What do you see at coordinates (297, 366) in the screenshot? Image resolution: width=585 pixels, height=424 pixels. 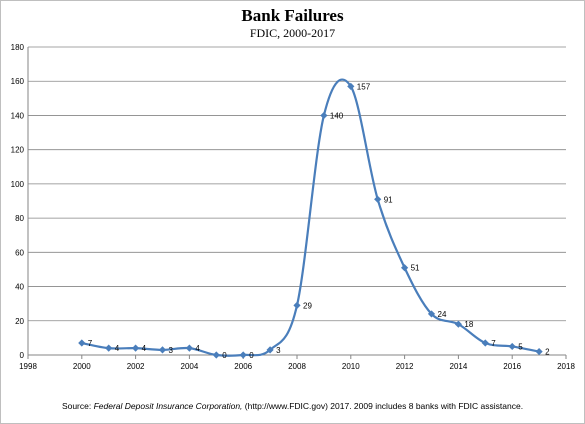 I see `x-tick-label: 2008` at bounding box center [297, 366].